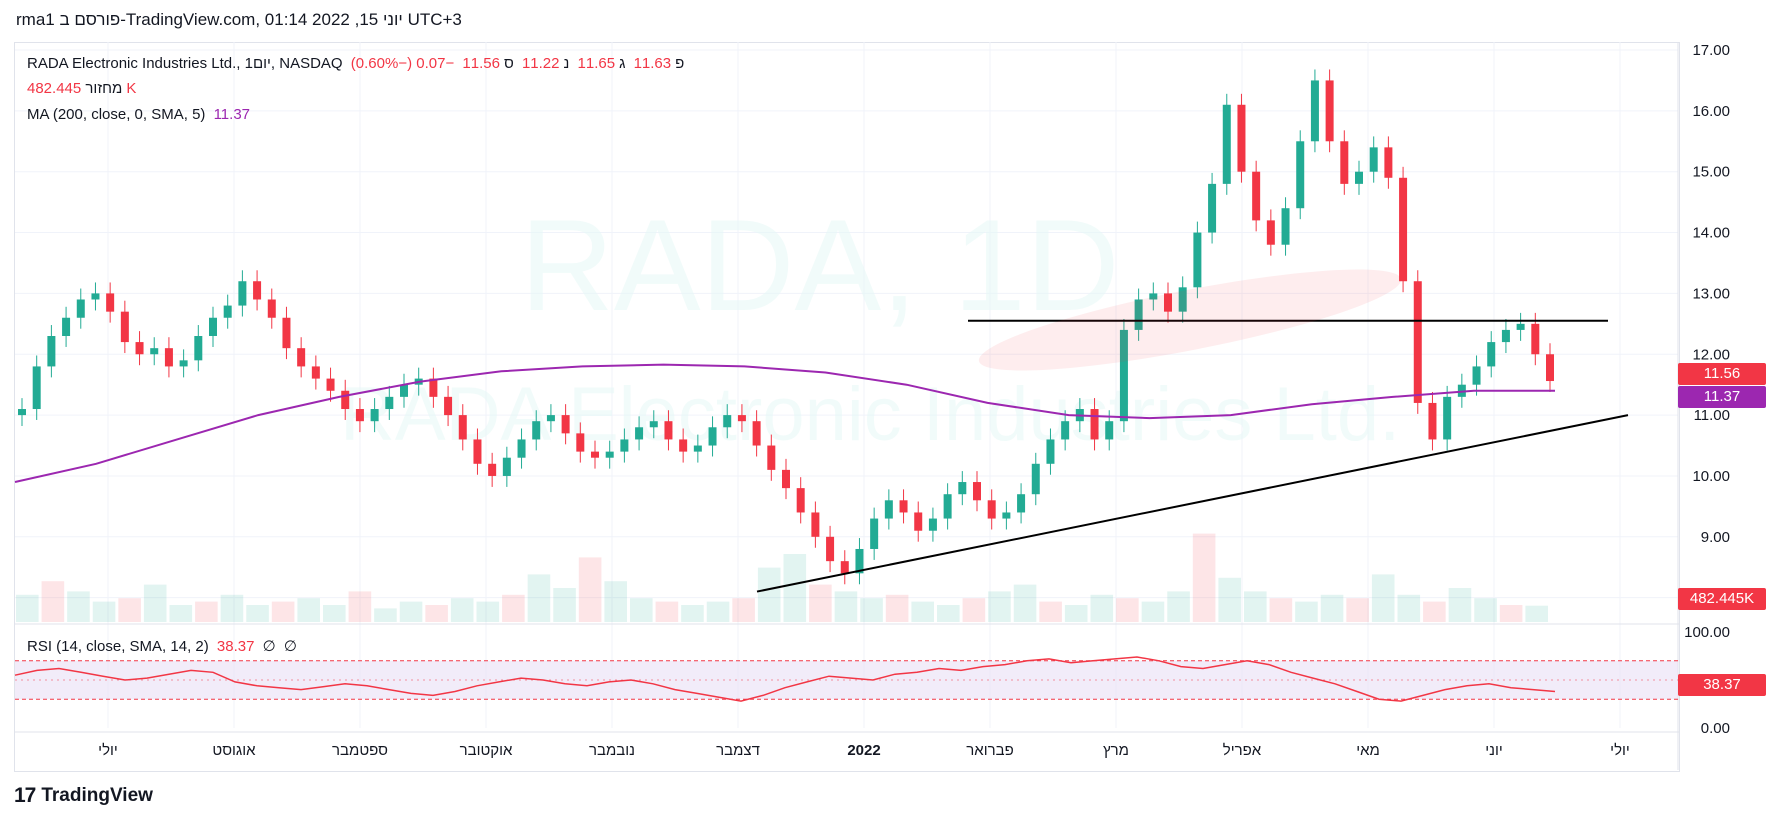 This screenshot has height=822, width=1791. What do you see at coordinates (540, 63) in the screenshot?
I see `low-value: 11.22` at bounding box center [540, 63].